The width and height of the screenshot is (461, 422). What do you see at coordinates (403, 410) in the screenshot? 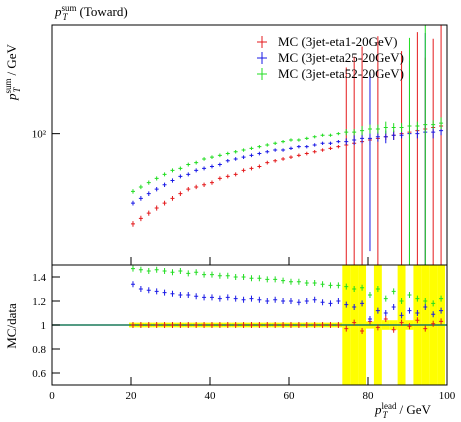
I see `x-axis-label: plead T / GeV` at bounding box center [403, 410].